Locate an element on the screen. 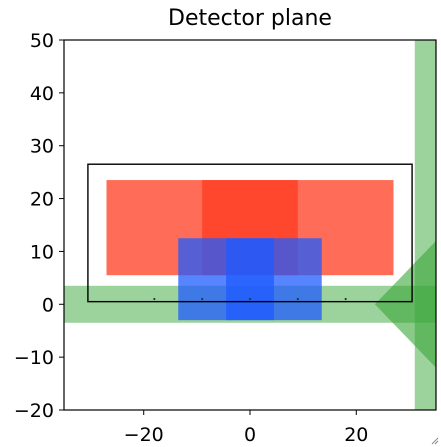  x-tick-label: 0 is located at coordinates (250, 435).